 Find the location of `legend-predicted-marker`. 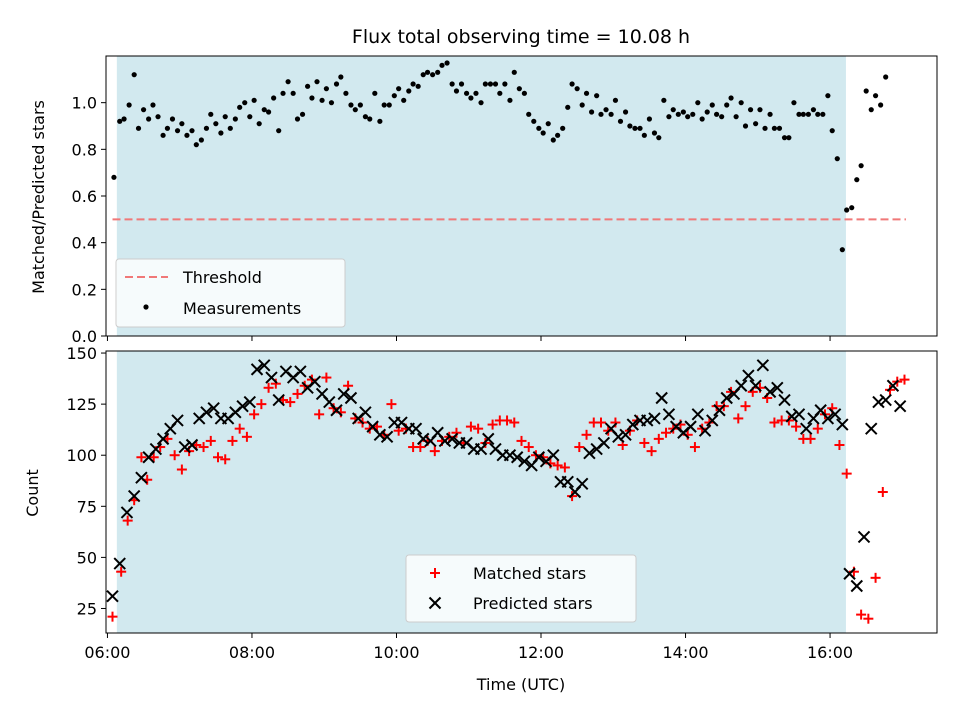

legend-predicted-marker is located at coordinates (435, 603).